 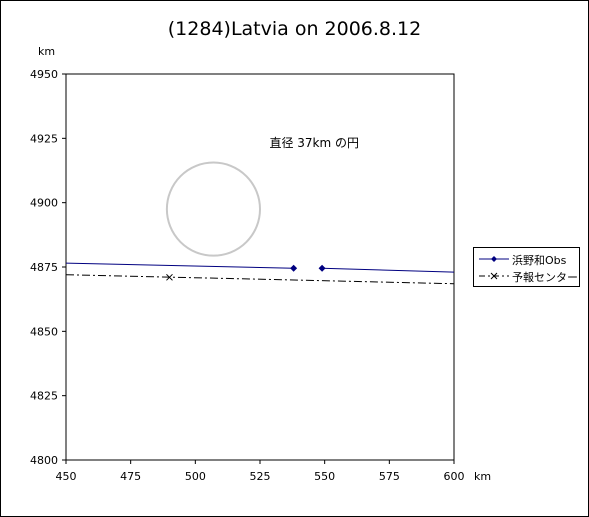 What do you see at coordinates (294, 29) in the screenshot?
I see `chart-title: (1284)Latvia on 2006.8.12` at bounding box center [294, 29].